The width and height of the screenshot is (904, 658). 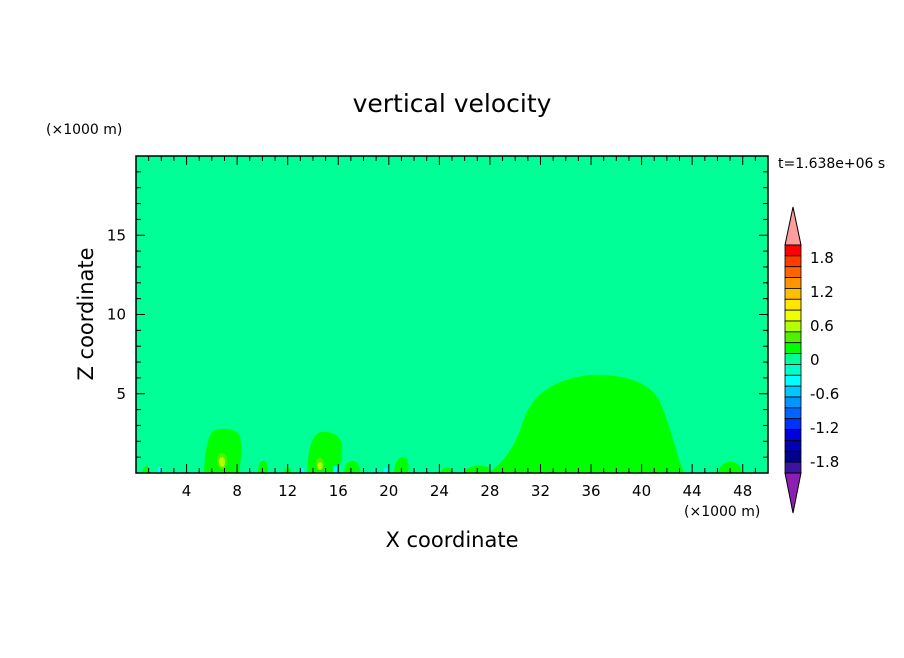 I want to click on colorbar-top-arrow, so click(x=793, y=226).